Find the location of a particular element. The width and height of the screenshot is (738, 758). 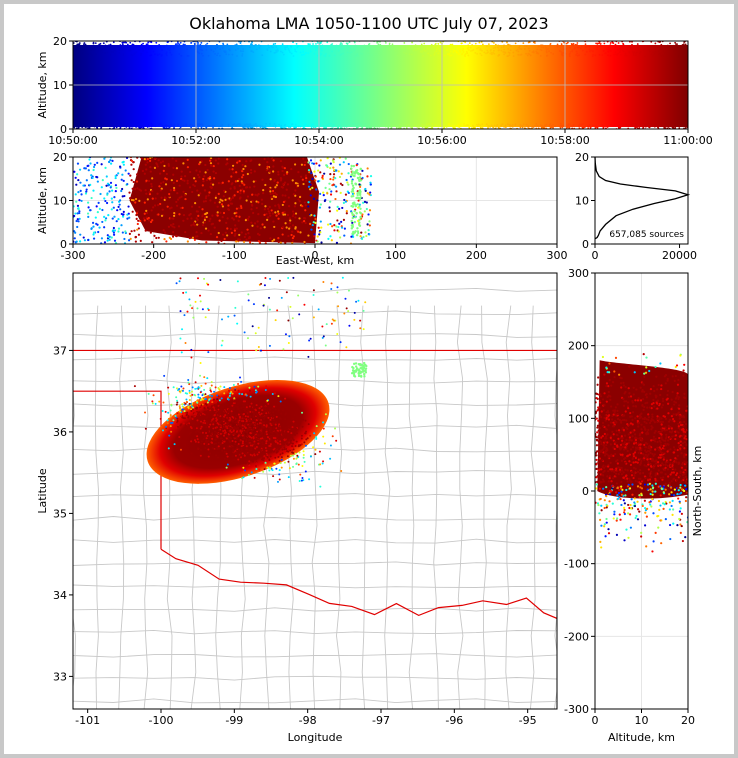

x-tick-label: 11:00:00 is located at coordinates (687, 140).